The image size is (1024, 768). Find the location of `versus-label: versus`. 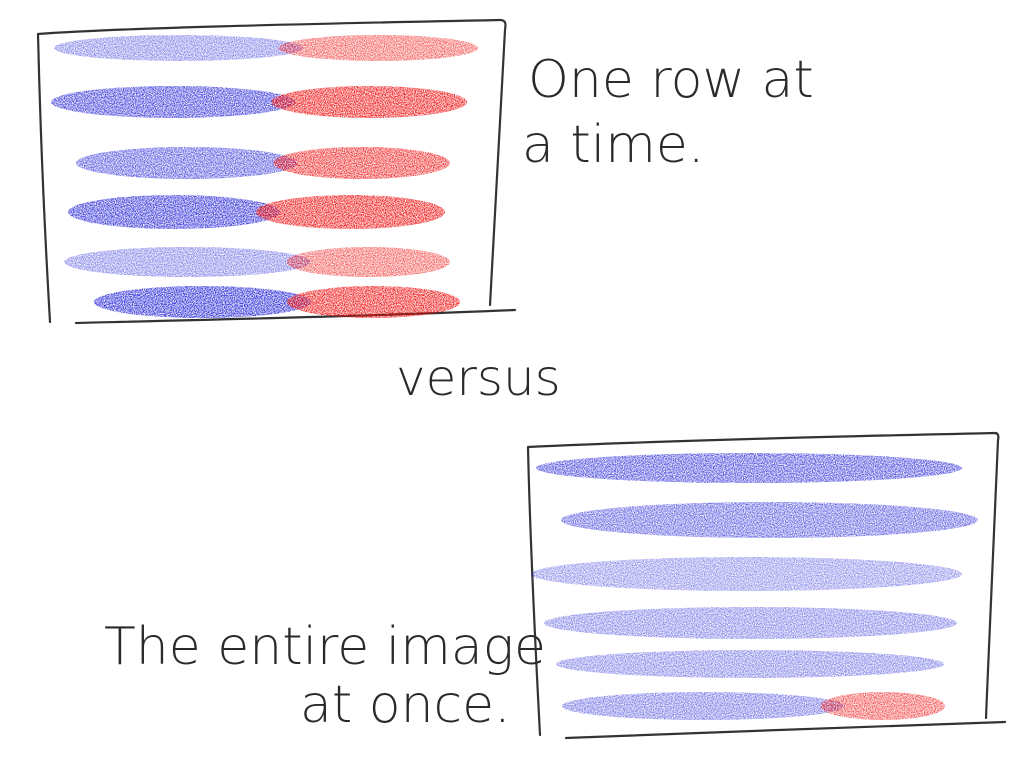

versus-label: versus is located at coordinates (478, 378).